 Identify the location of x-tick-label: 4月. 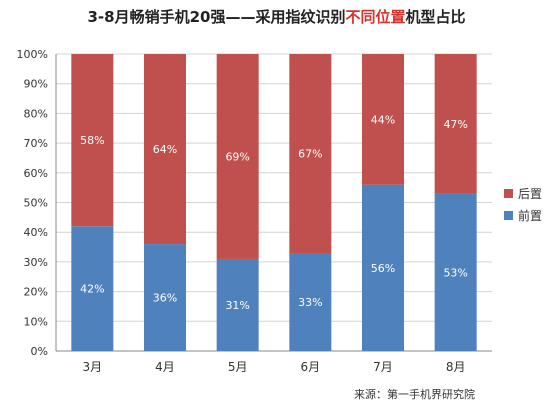
(165, 367).